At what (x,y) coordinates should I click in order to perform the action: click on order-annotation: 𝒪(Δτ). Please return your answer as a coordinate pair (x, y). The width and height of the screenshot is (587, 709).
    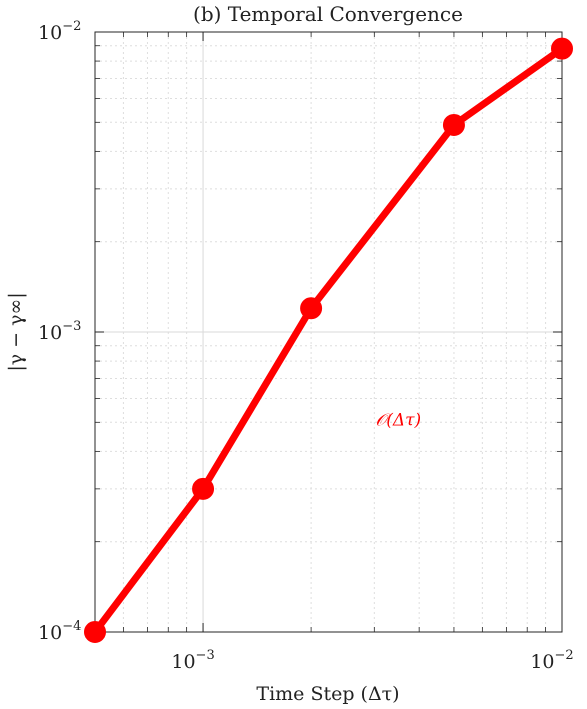
    Looking at the image, I should click on (399, 421).